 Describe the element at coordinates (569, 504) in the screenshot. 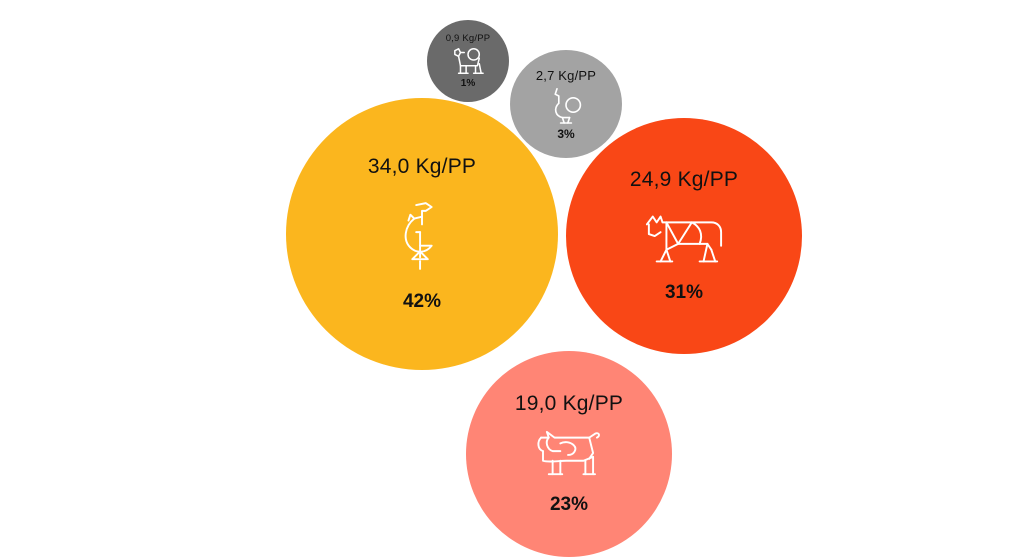

I see `bubble-percent-label: 23%` at that location.